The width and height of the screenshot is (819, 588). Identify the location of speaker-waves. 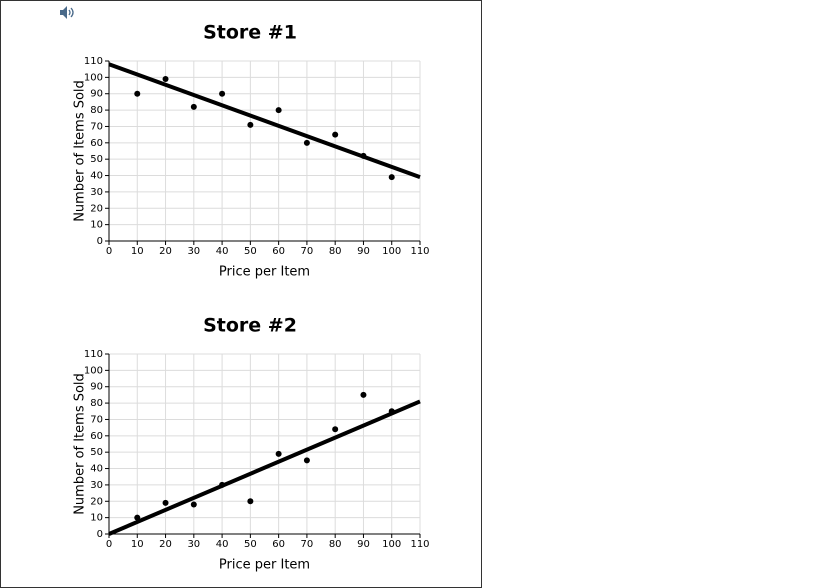
(71, 12).